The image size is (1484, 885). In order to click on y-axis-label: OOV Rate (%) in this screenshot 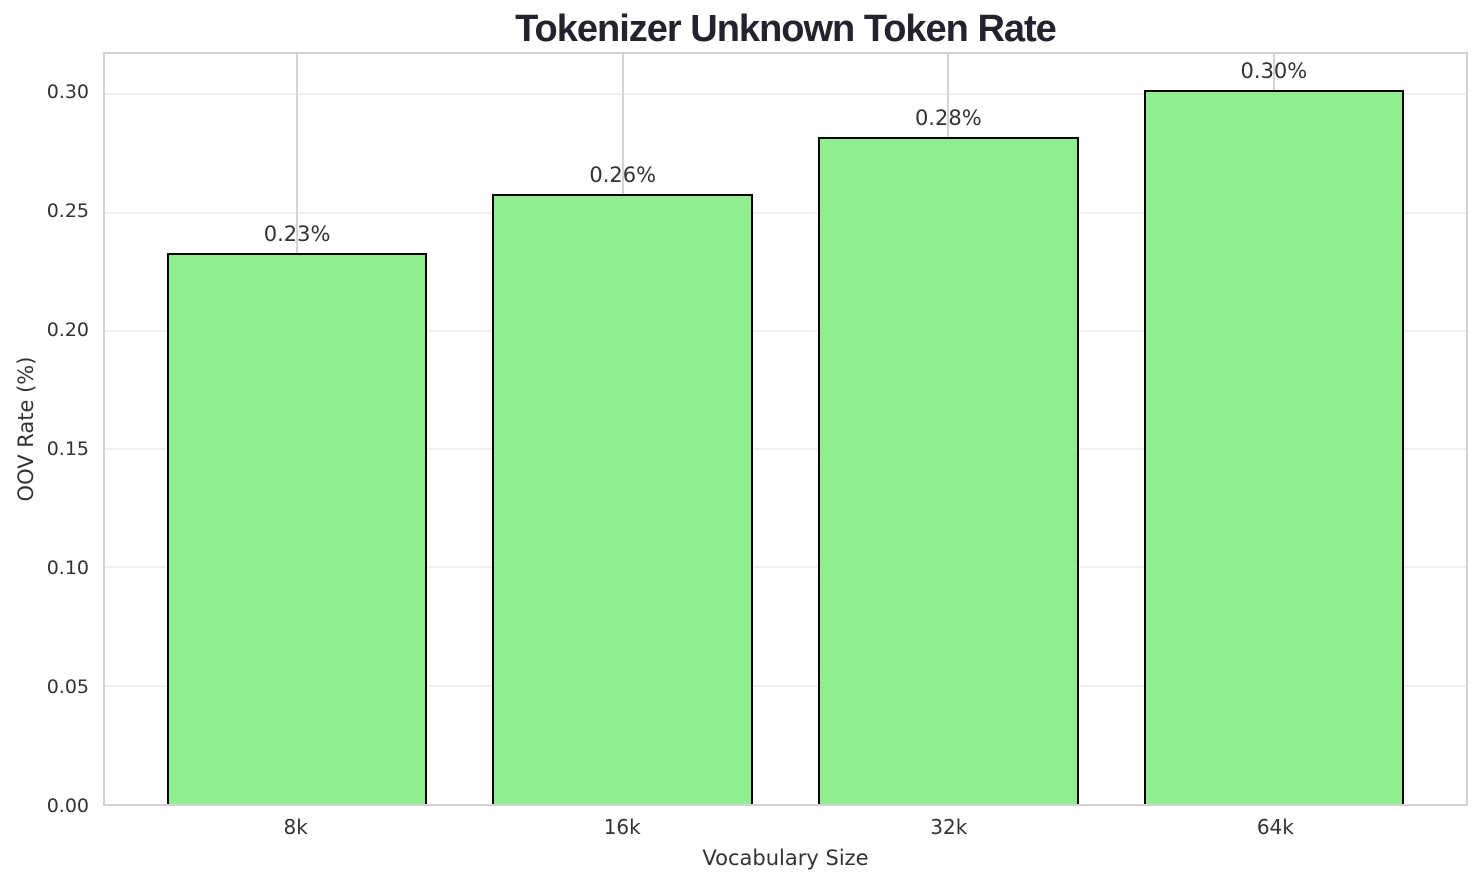, I will do `click(26, 429)`.